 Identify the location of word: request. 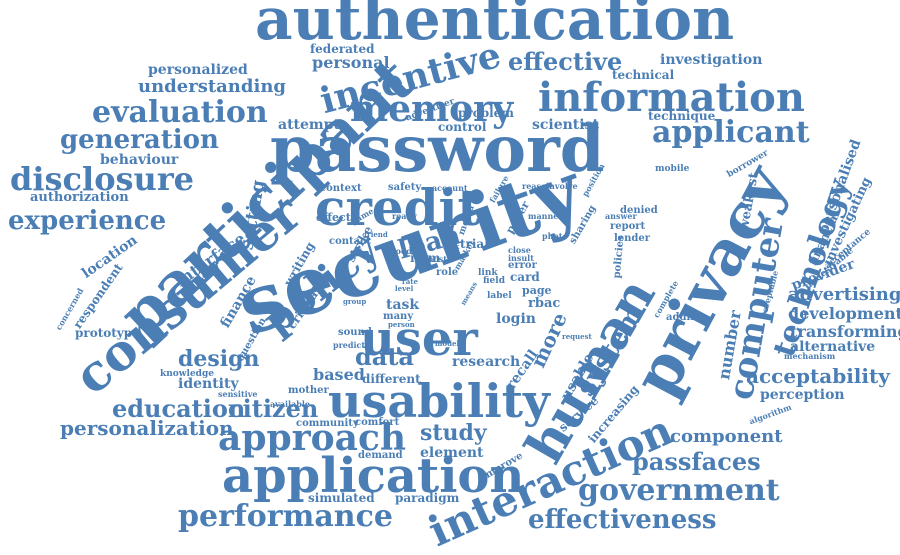
(577, 336).